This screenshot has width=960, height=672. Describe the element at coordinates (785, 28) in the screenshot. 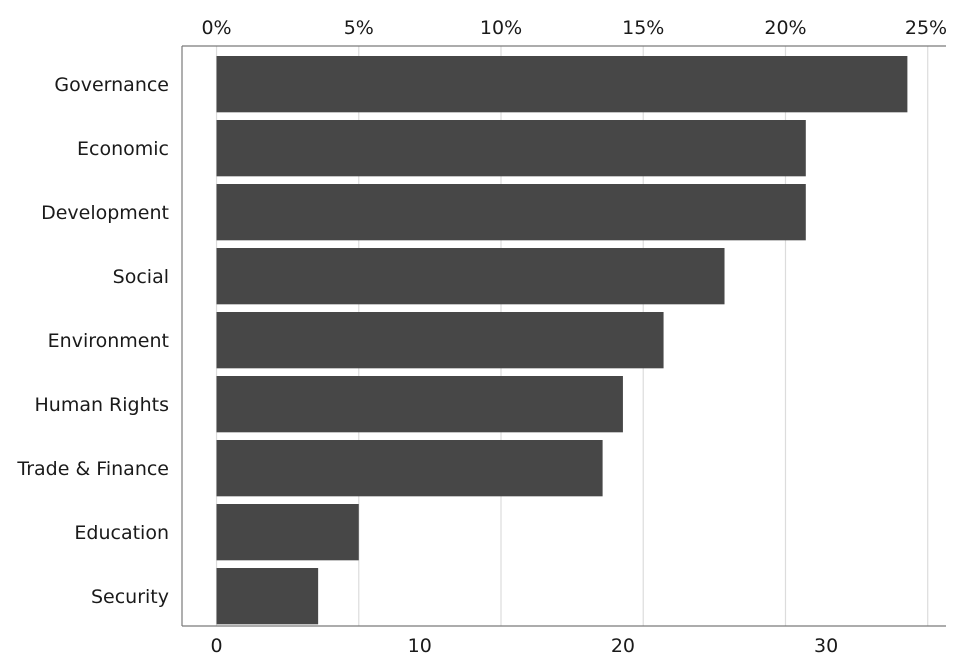

I see `top-tick-label: 20%` at that location.